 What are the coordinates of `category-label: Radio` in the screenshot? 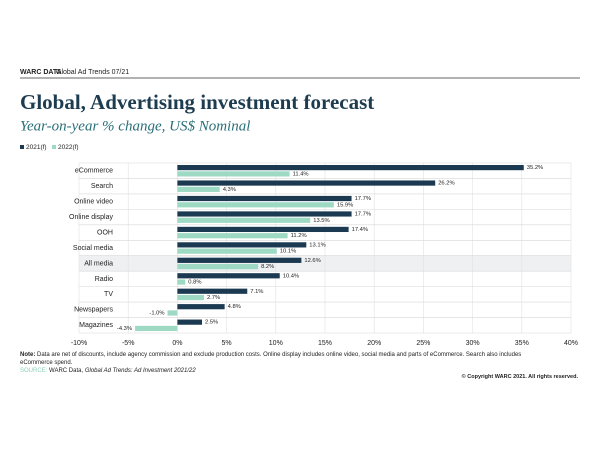 It's located at (104, 279).